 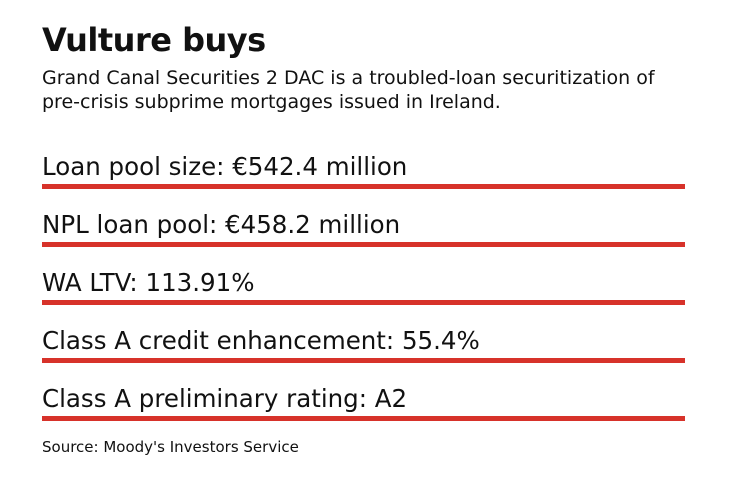 I want to click on stat-item-class-a-preliminary-rating: Class A preliminary rating: A2, so click(x=363, y=409).